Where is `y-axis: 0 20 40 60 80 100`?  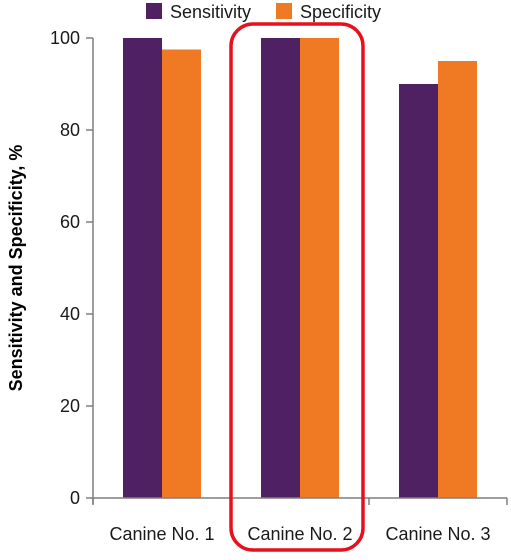 y-axis: 0 20 40 60 80 100 is located at coordinates (72, 268).